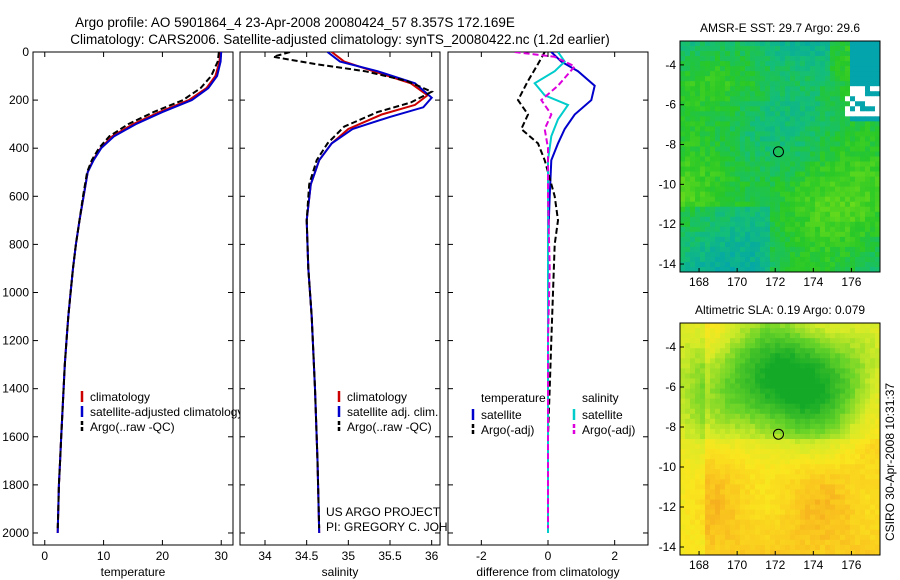 The image size is (900, 580). Describe the element at coordinates (349, 556) in the screenshot. I see `salinity-xtick-label: 35` at that location.